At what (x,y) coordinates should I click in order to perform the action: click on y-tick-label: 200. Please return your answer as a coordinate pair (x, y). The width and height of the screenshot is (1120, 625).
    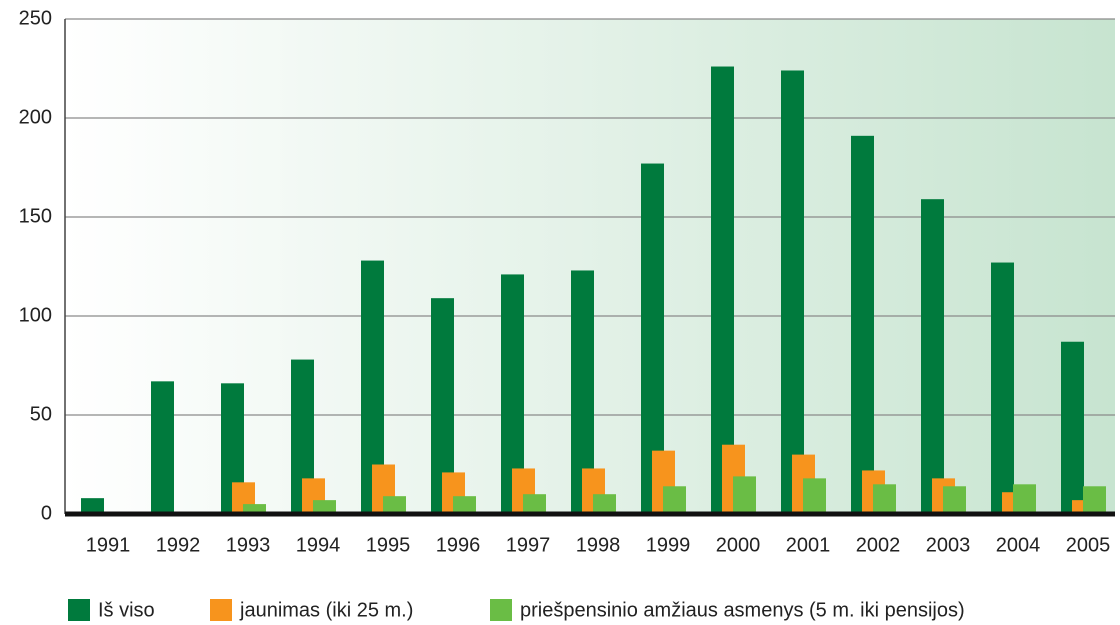
    Looking at the image, I should click on (35, 117).